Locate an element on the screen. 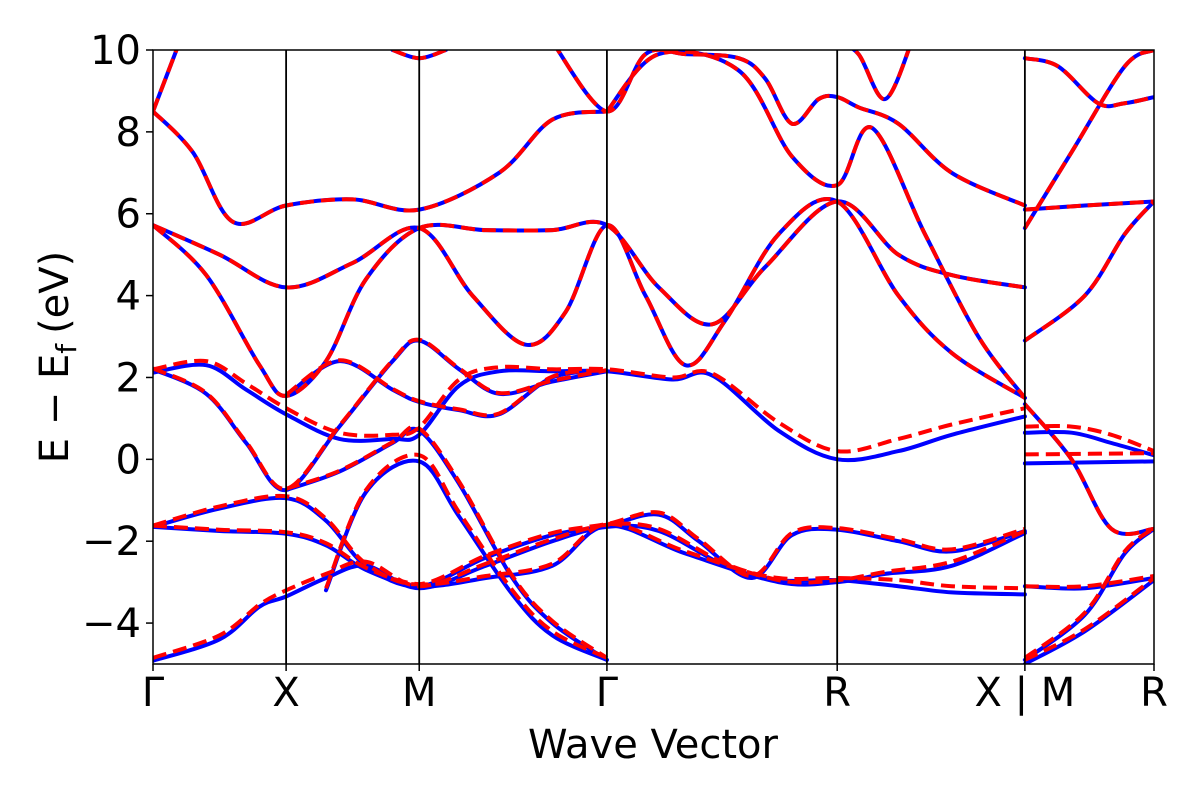 This screenshot has height=800, width=1200. y-tick-label: 10 is located at coordinates (115, 51).